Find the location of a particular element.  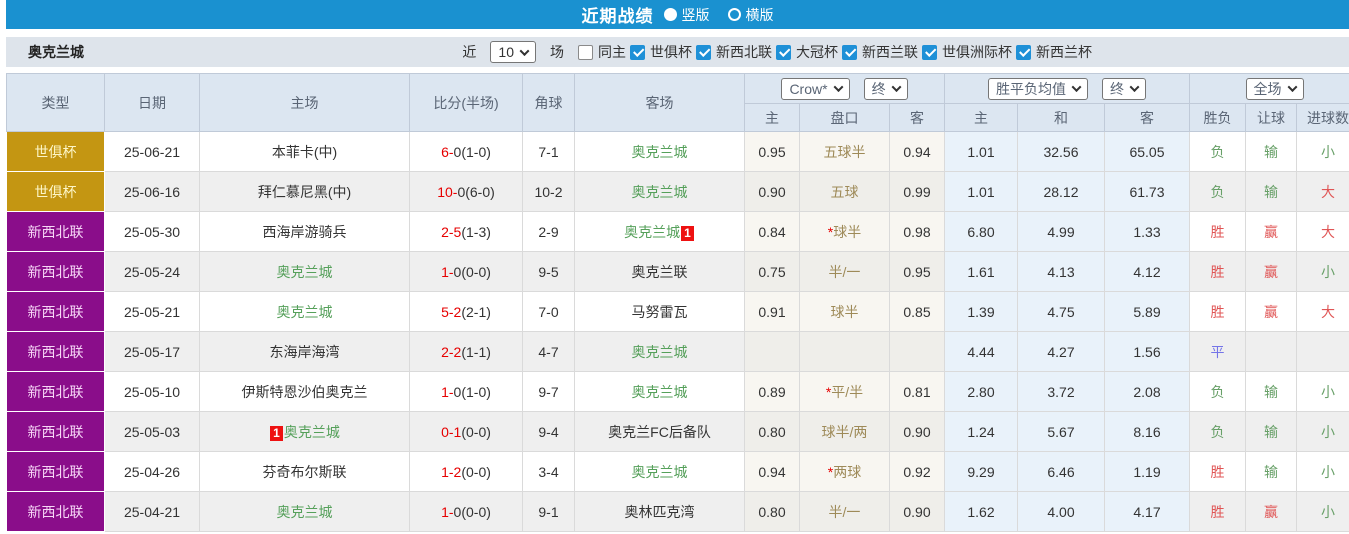

handicap-cell: 五球半 is located at coordinates (844, 151).